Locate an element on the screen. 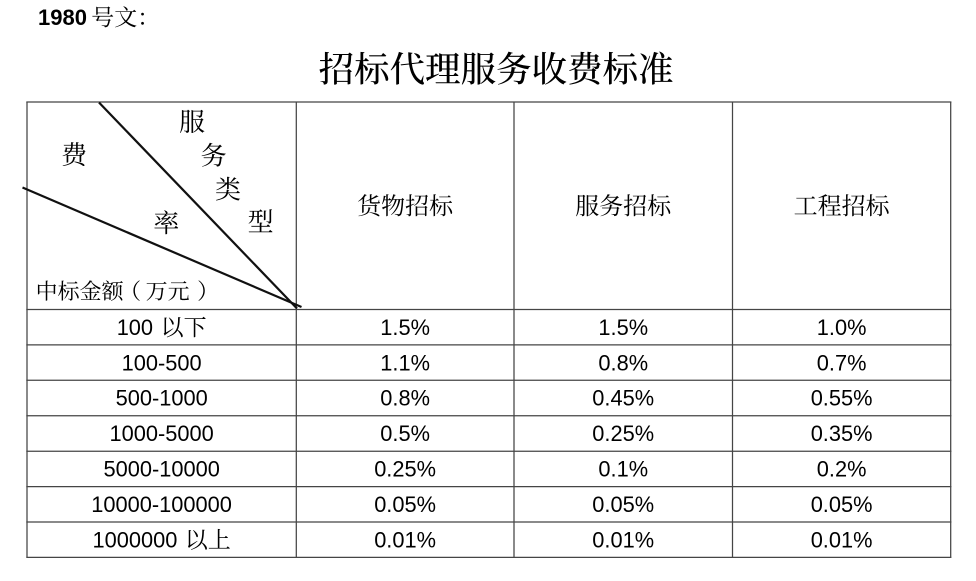  svg-text: 500-1000 is located at coordinates (162, 398).